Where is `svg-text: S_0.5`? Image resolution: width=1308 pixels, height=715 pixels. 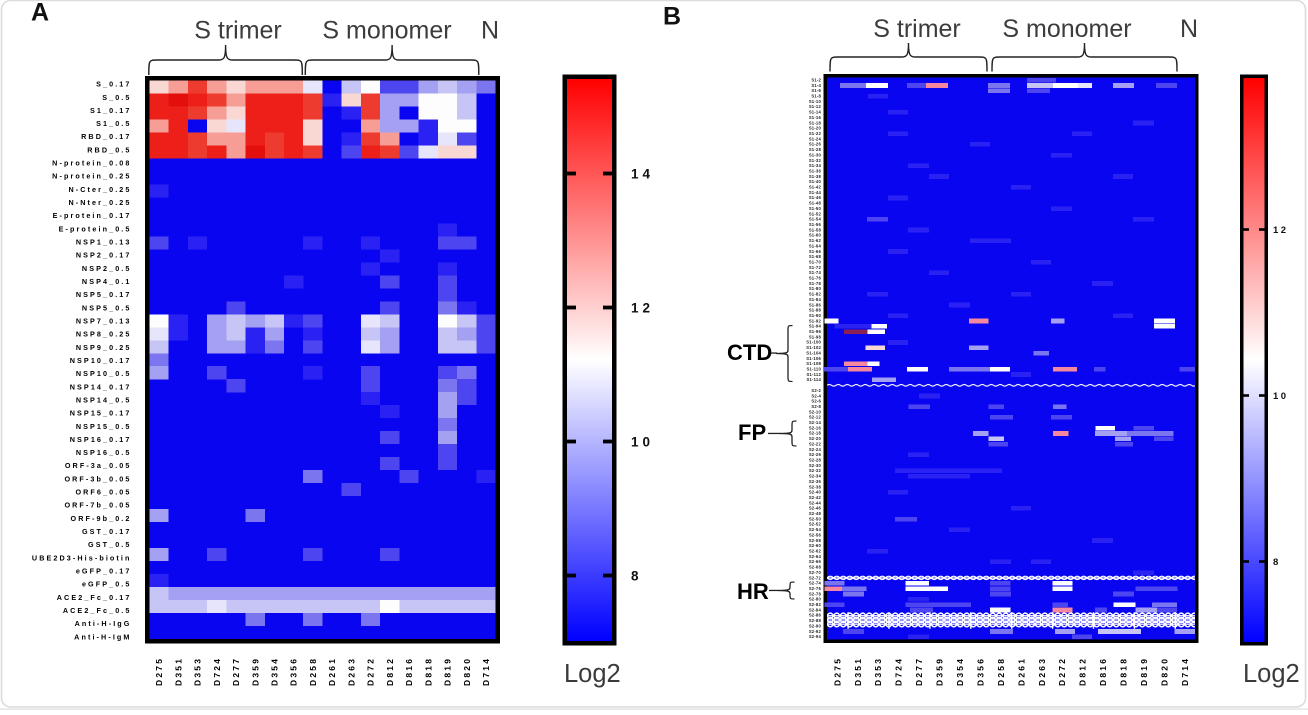 svg-text: S_0.5 is located at coordinates (116, 97).